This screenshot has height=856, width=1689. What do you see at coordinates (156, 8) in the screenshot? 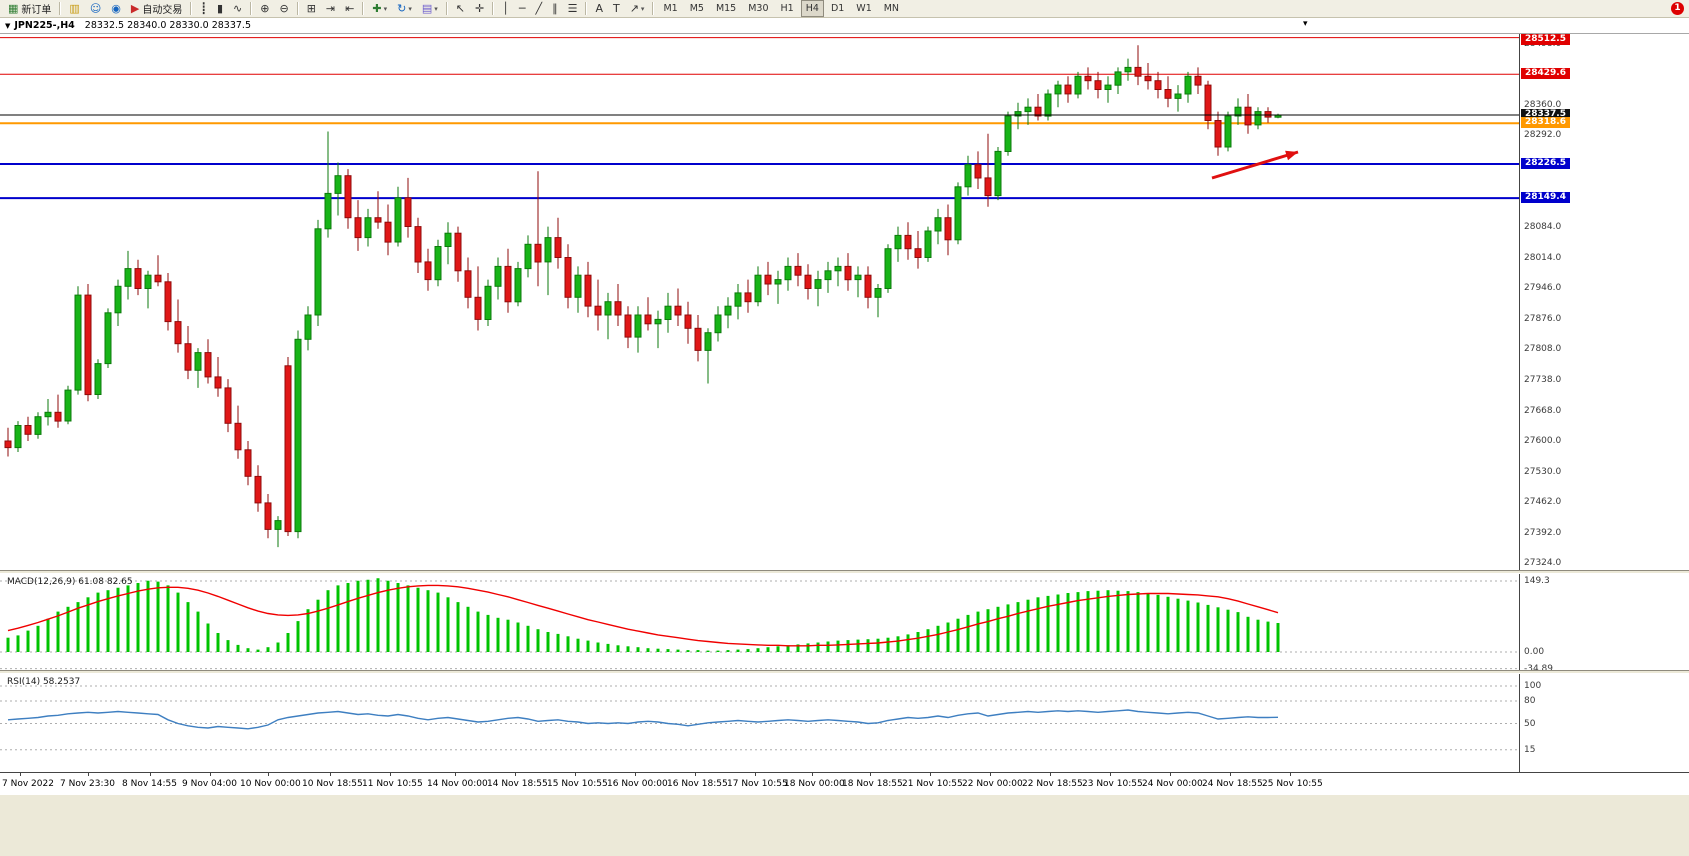
I see `autotrading-button: ▶ 自动交易` at bounding box center [156, 8].